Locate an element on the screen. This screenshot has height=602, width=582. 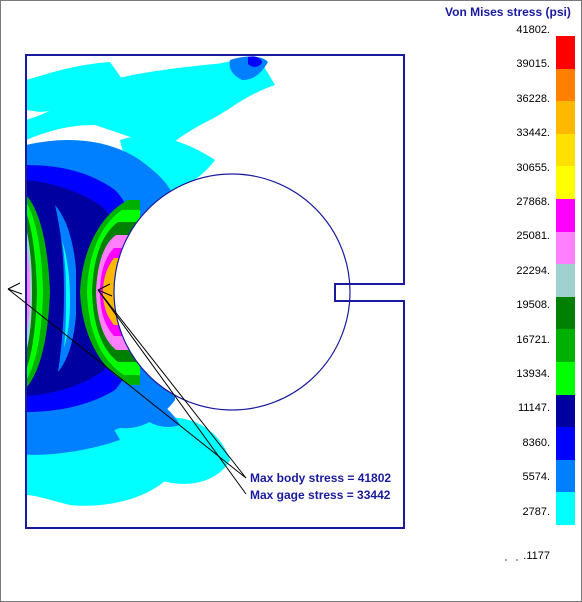
legend-tick-label: 16721. is located at coordinates (533, 339).